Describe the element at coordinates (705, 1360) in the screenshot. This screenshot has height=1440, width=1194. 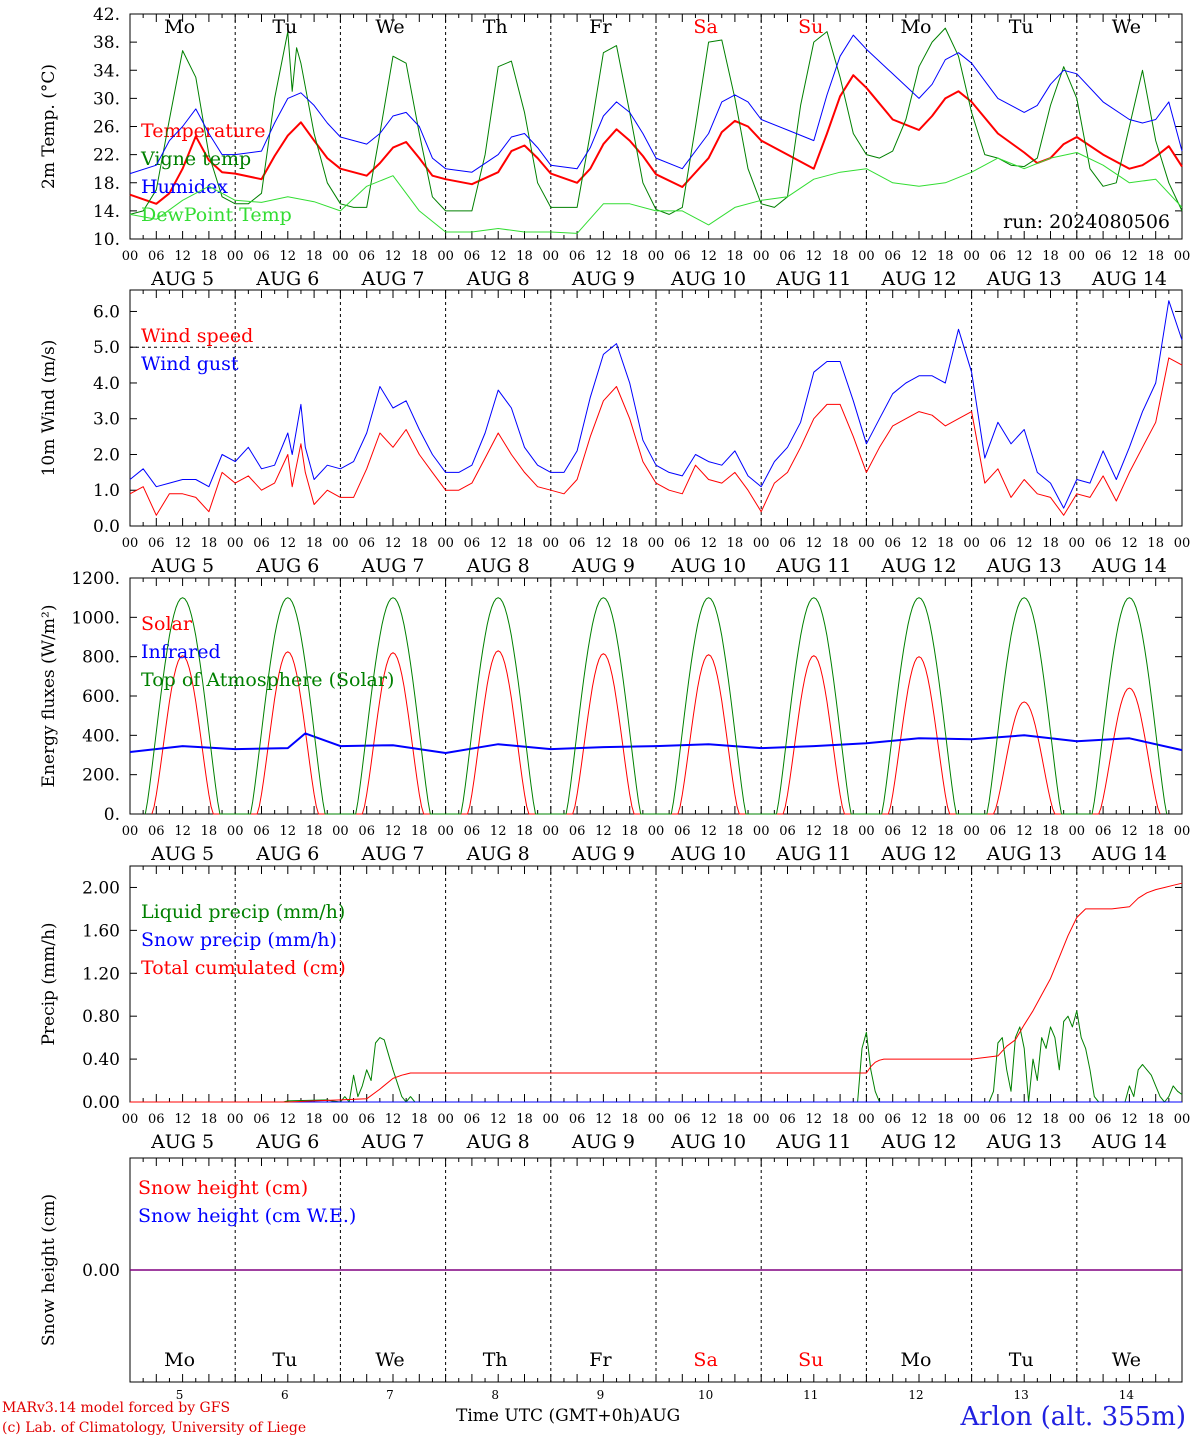
I see `day-name-bottom: Sa` at that location.